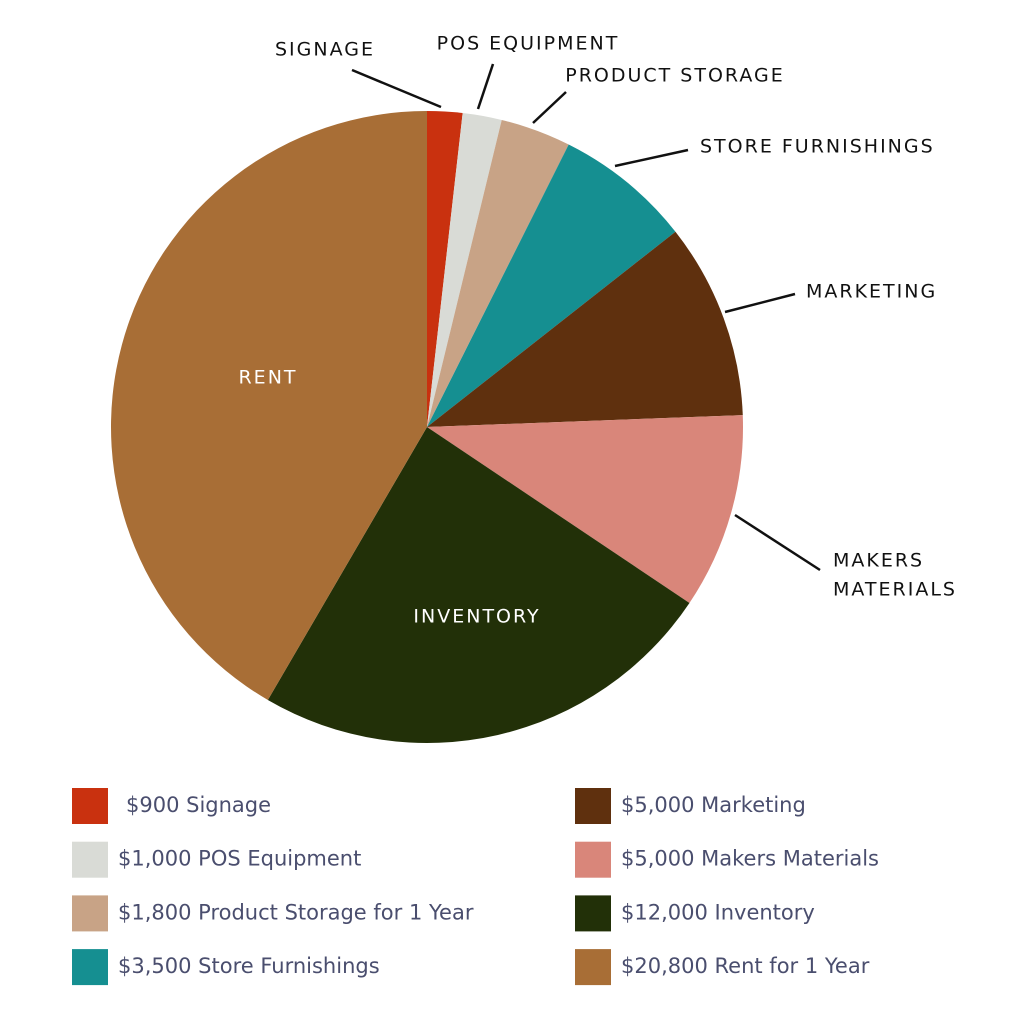 The height and width of the screenshot is (1024, 1024). I want to click on legend-label: $5,000 Makers Materials, so click(750, 859).